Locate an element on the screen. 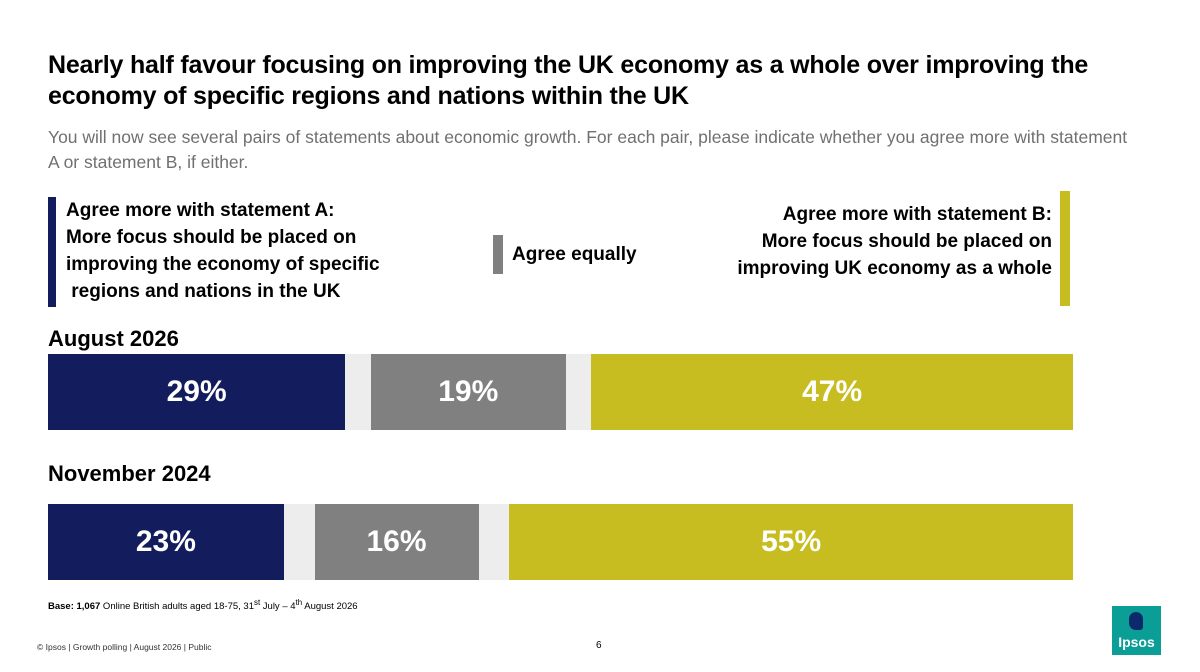  bar-row-0: 29% 19% 47% is located at coordinates (560, 392).